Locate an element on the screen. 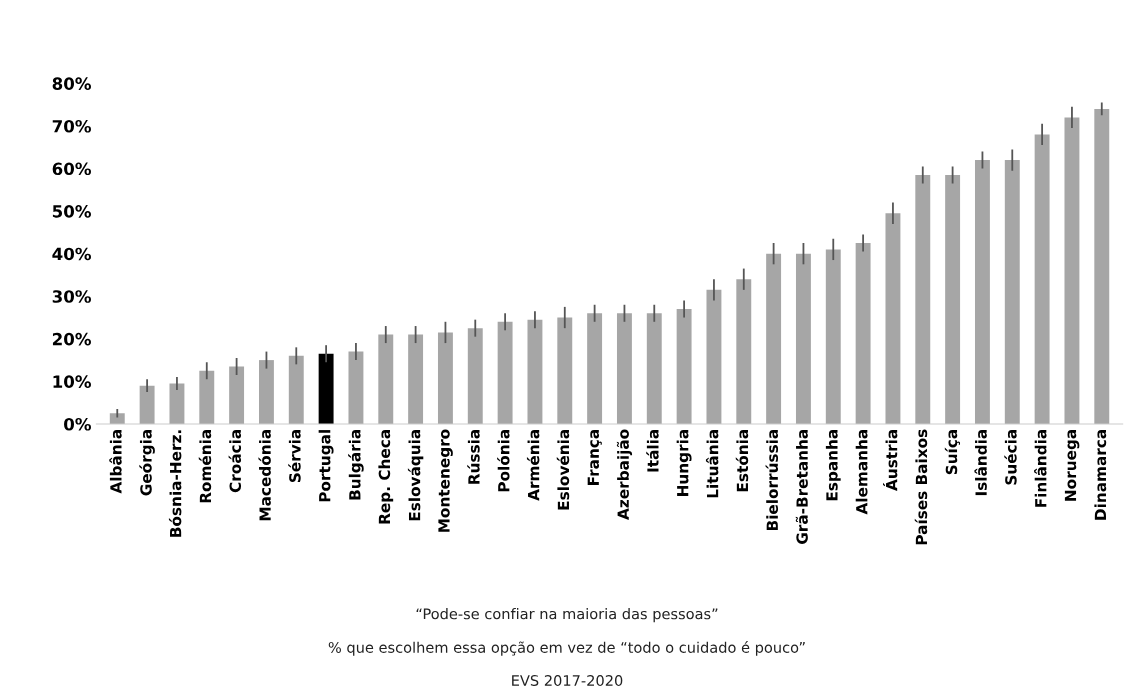  x-tick-label: Croácia is located at coordinates (235, 461).